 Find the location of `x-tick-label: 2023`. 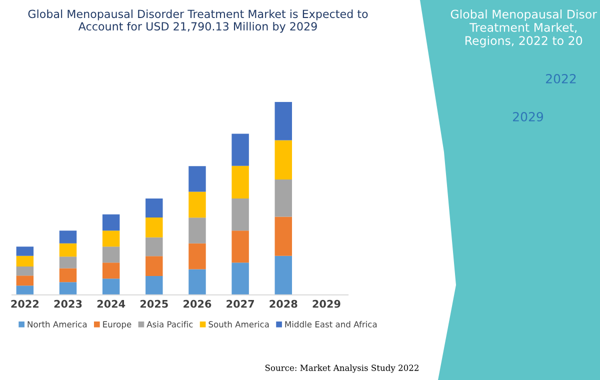

x-tick-label: 2023 is located at coordinates (68, 304).